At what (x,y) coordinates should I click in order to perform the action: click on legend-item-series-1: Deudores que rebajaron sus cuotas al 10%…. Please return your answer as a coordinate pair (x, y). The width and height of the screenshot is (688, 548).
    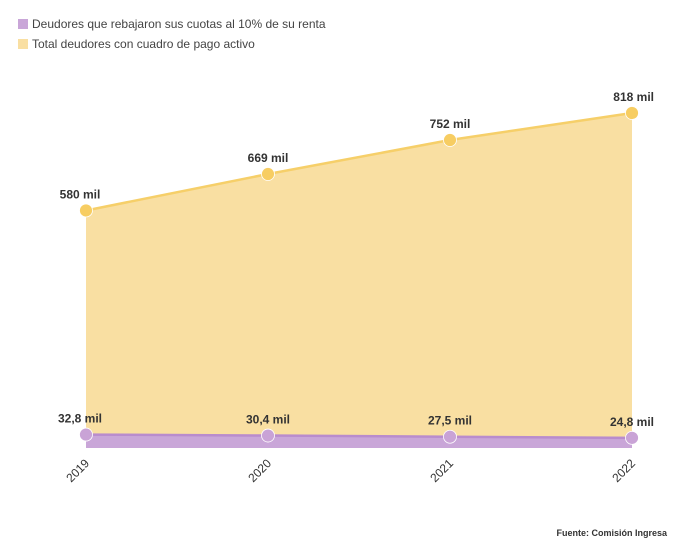
    Looking at the image, I should click on (172, 24).